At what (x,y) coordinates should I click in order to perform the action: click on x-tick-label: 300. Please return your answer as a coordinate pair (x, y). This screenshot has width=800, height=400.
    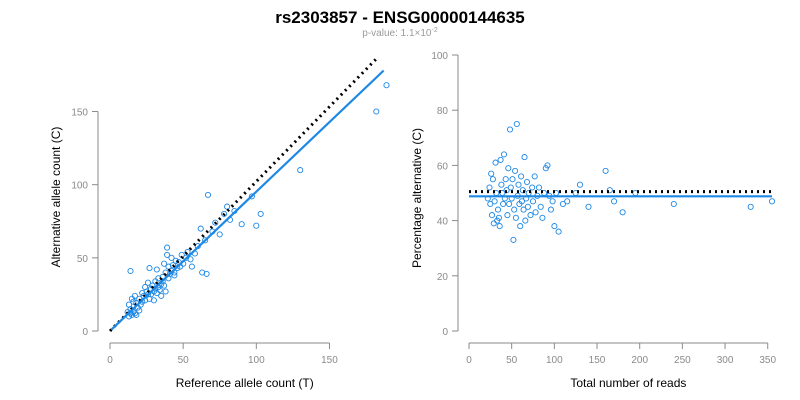
    Looking at the image, I should click on (725, 360).